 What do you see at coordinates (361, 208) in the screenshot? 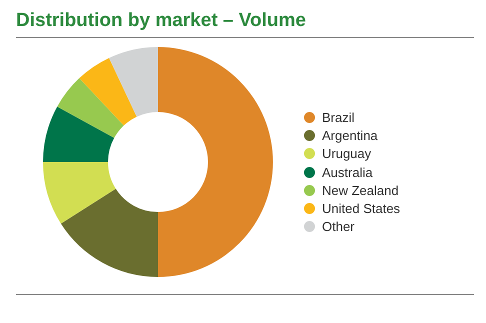
I see `legend-label: United States` at bounding box center [361, 208].